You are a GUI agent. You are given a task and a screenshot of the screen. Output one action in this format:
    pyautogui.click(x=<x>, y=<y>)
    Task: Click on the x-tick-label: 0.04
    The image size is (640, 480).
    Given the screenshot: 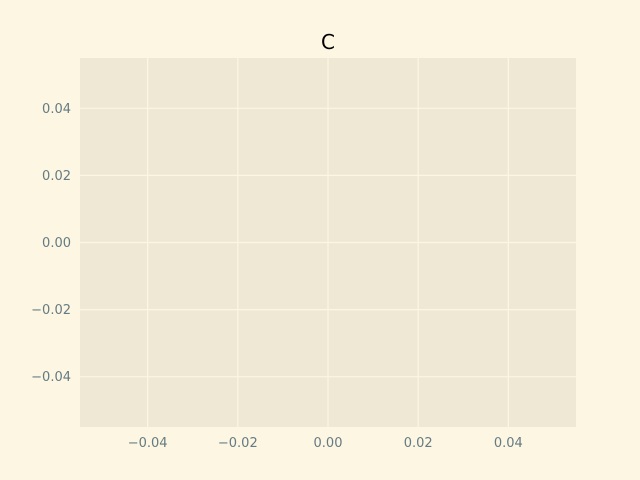 What is the action you would take?
    pyautogui.click(x=508, y=443)
    